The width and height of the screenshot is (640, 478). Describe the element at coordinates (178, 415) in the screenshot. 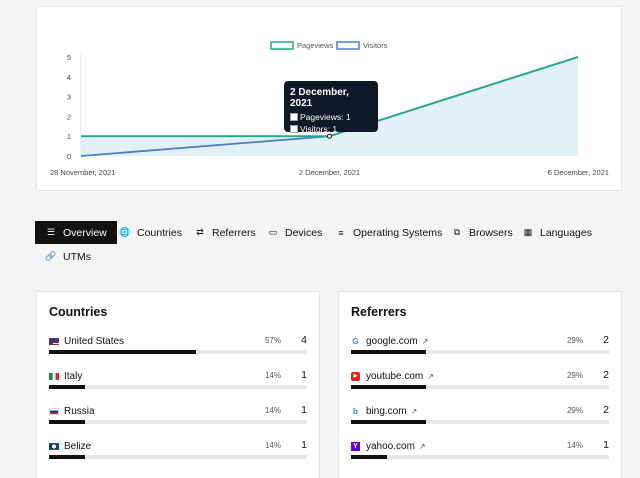

I see `country-row: Russia 14% 1` at that location.